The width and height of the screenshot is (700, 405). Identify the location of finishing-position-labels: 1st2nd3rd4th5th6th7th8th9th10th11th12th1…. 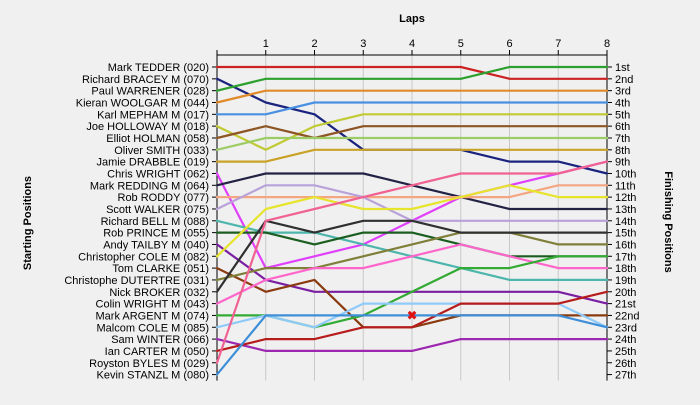
(627, 222).